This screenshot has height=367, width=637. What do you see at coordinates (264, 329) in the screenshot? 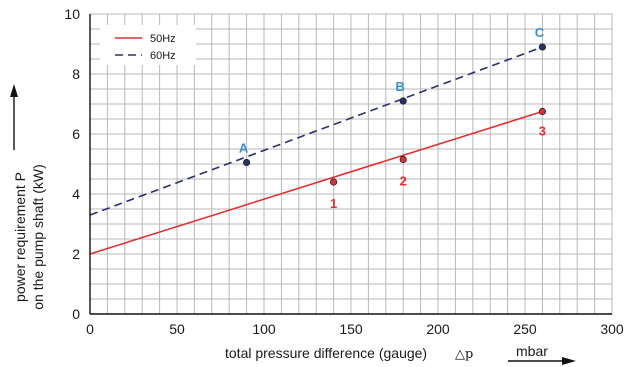
I see `x-tick-label: 100` at bounding box center [264, 329].